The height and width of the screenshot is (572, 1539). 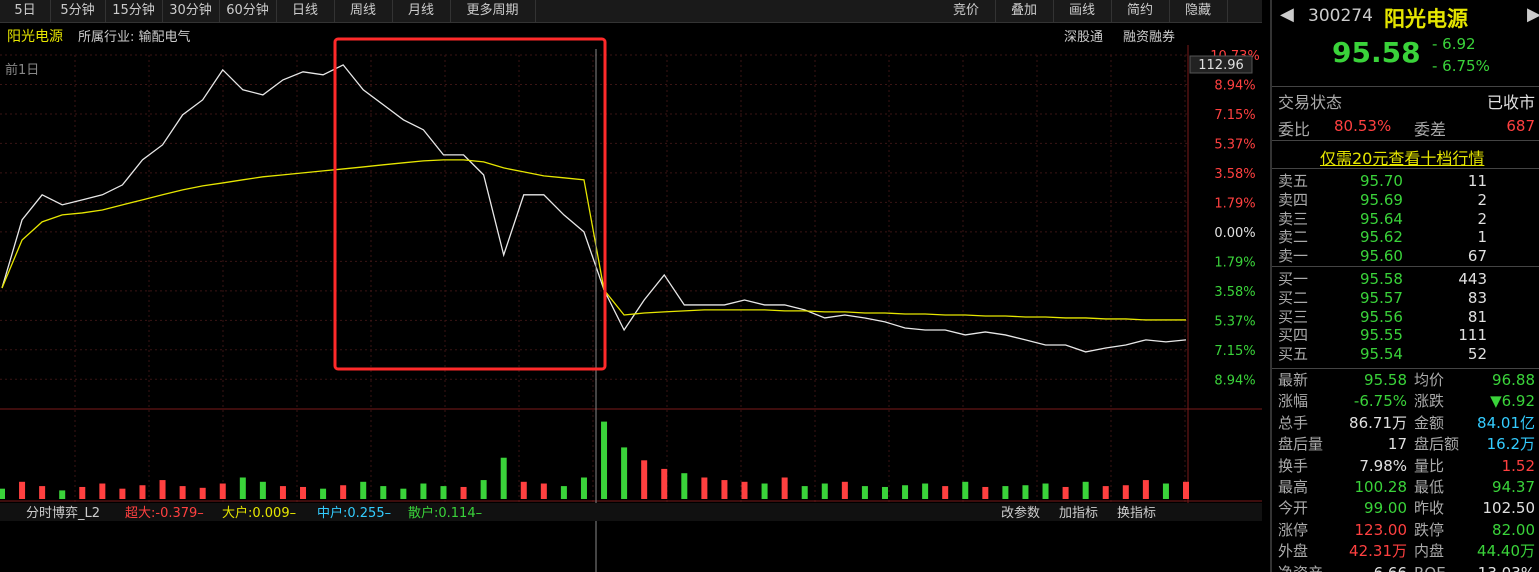 What do you see at coordinates (1477, 316) in the screenshot?
I see `order-volume: 81` at bounding box center [1477, 316].